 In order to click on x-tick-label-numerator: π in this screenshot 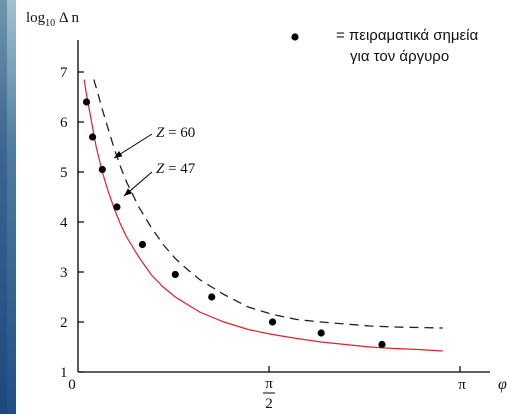, I will do `click(269, 384)`.